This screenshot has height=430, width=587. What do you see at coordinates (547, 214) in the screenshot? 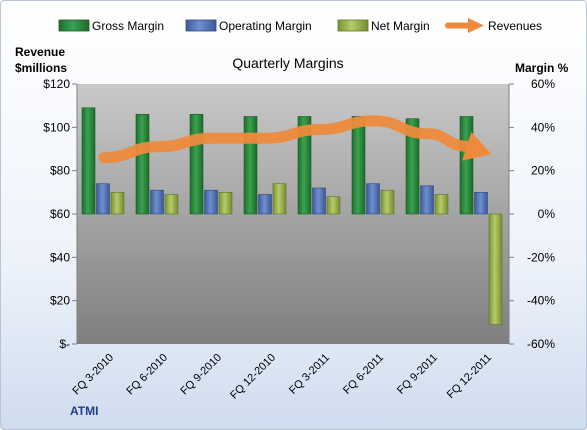
I see `right-tick-label: 0%` at bounding box center [547, 214].